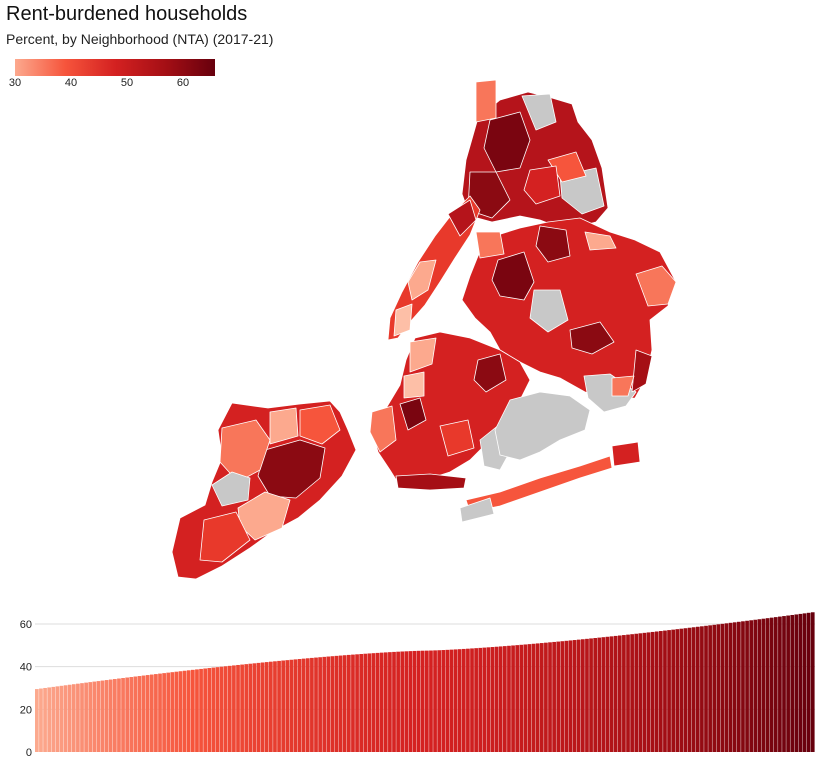 Image resolution: width=821 pixels, height=763 pixels. Describe the element at coordinates (71, 83) in the screenshot. I see `legend-tick-40: 40` at that location.